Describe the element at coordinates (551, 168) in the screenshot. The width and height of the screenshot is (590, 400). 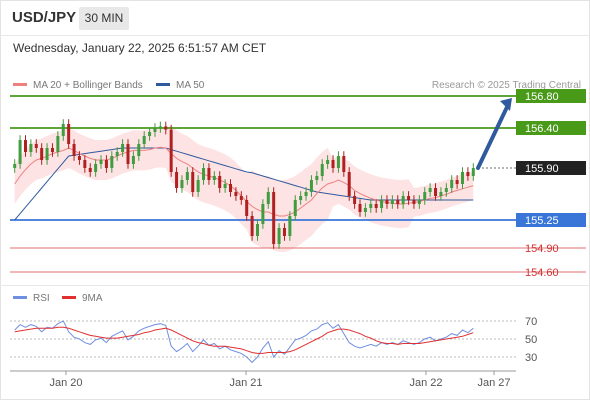
I see `last-price-tag` at that location.